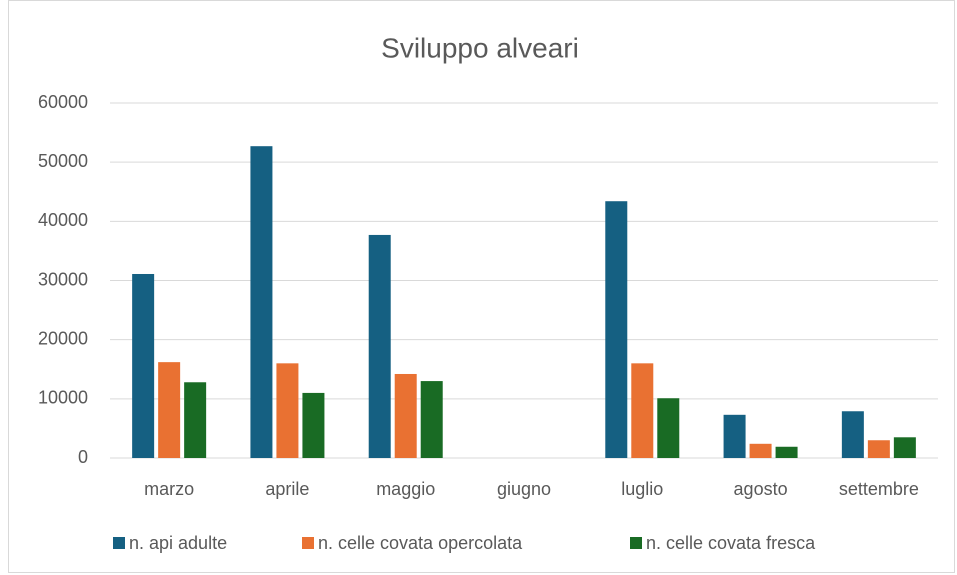  I want to click on x-tick-label: maggio, so click(405, 489).